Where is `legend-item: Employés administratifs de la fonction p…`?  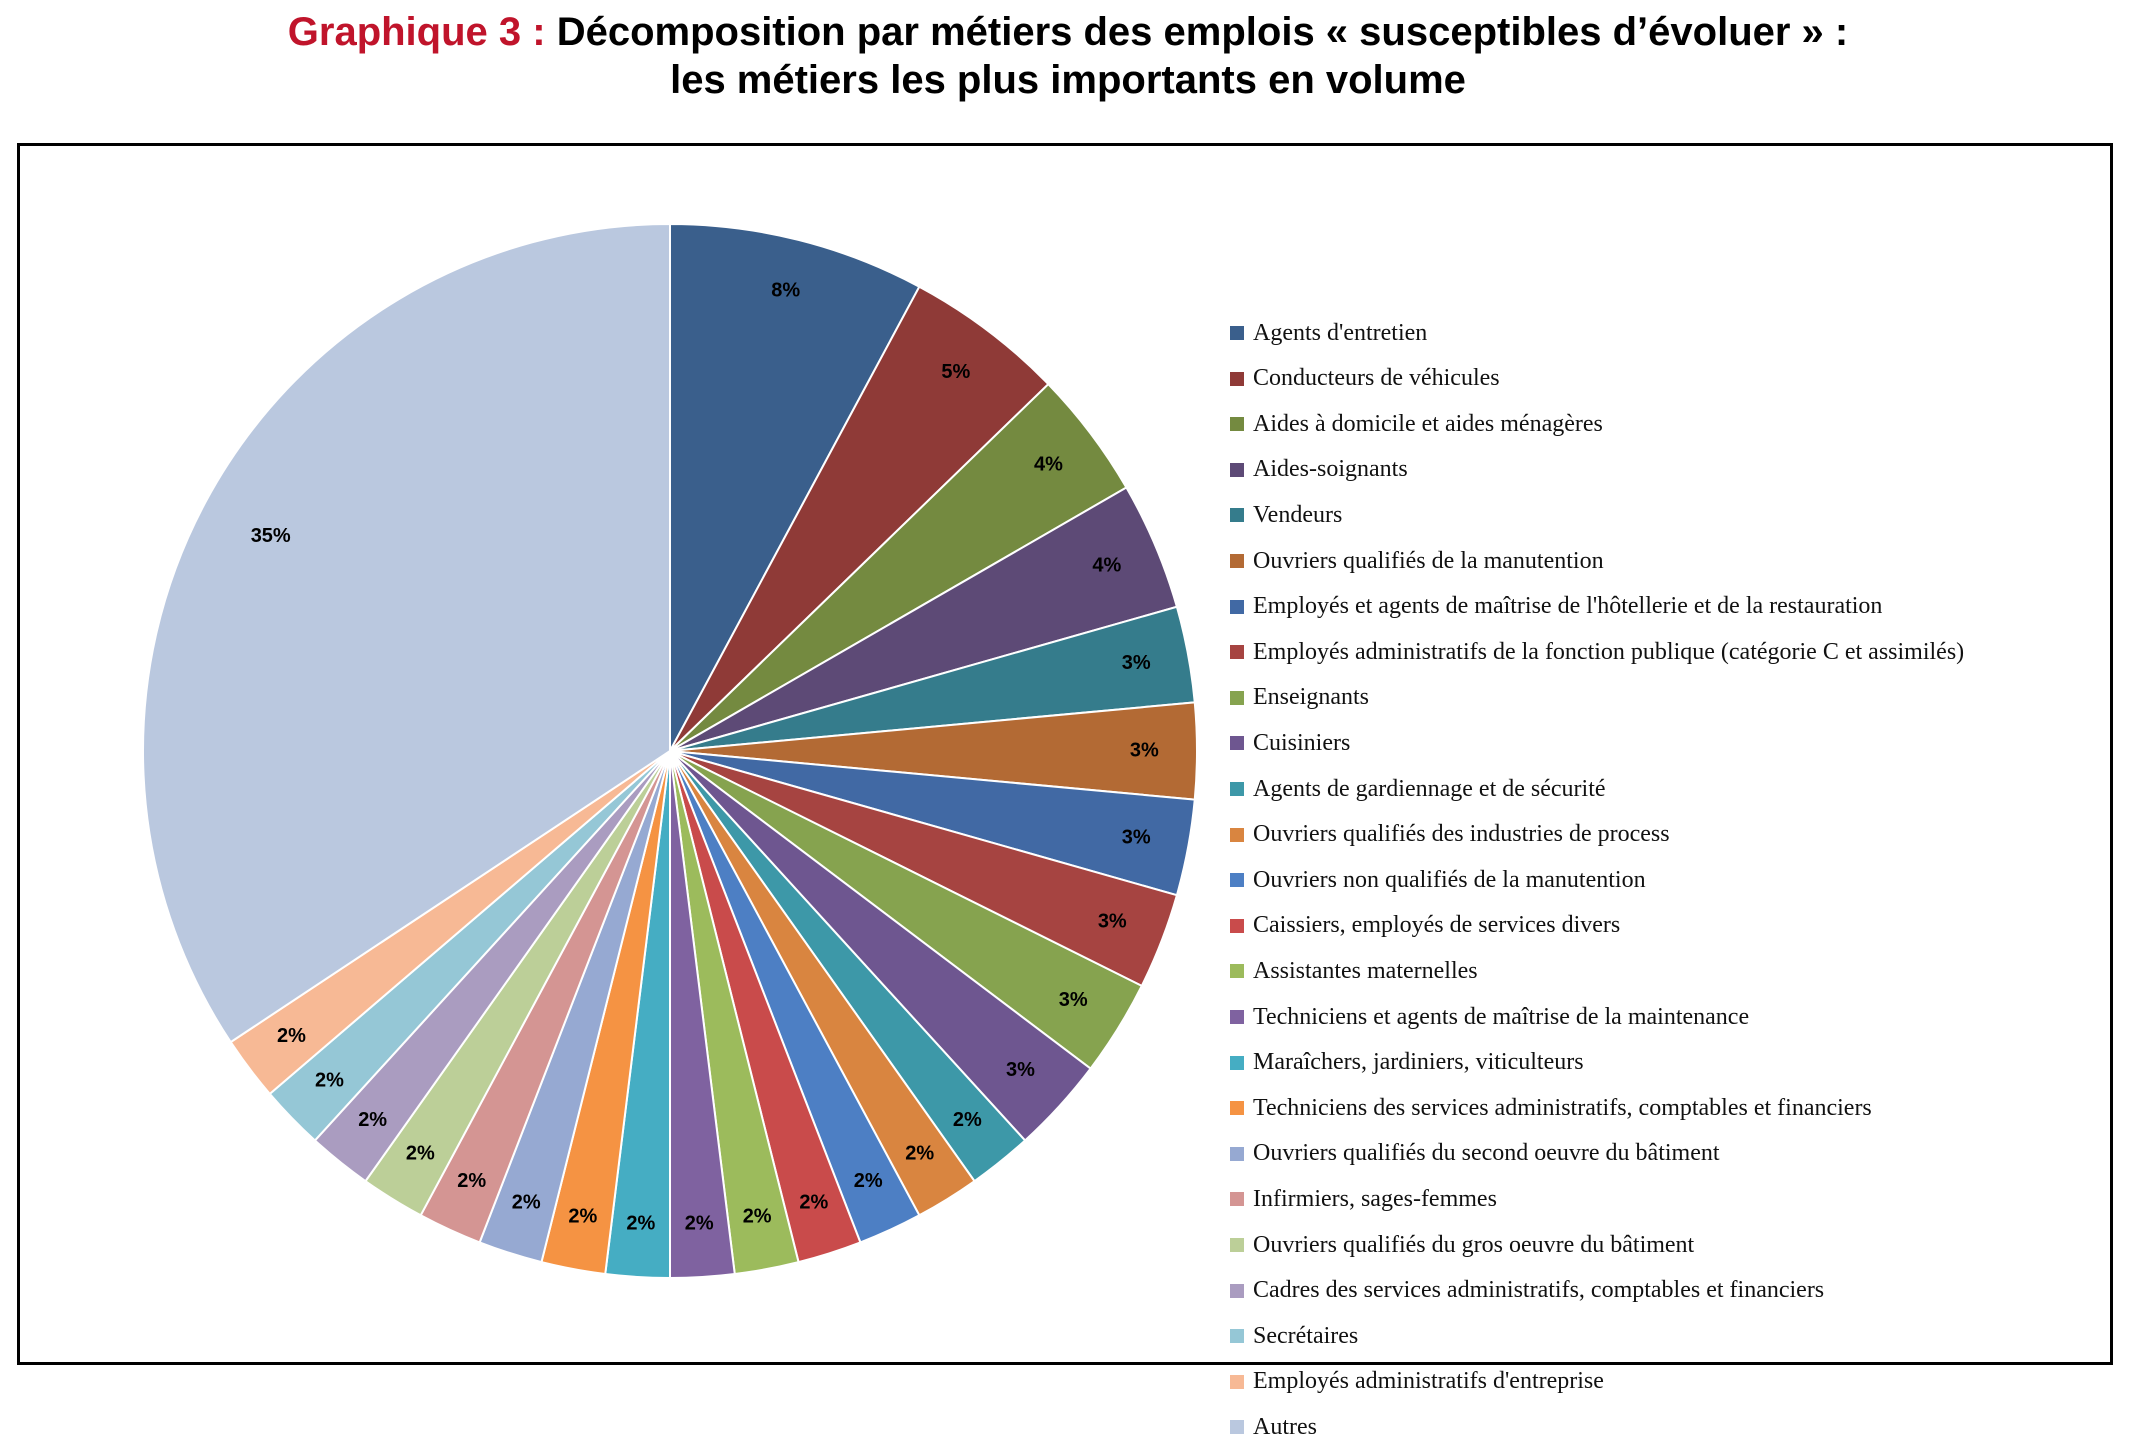 legend-item: Employés administratifs de la fonction p… is located at coordinates (1597, 652).